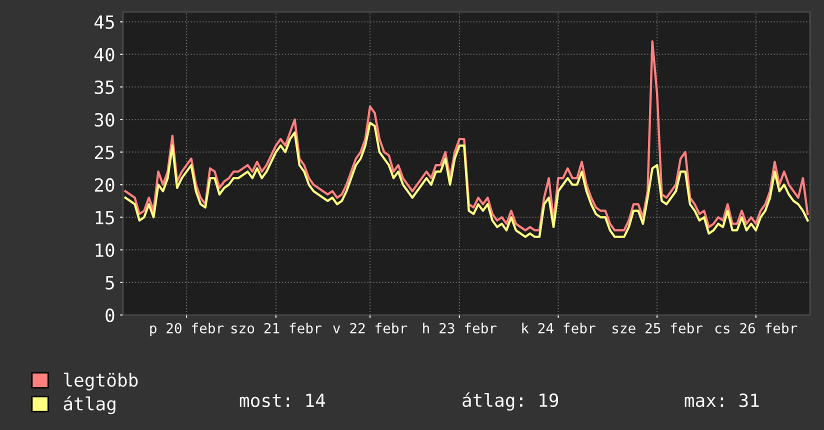  Describe the element at coordinates (104, 22) in the screenshot. I see `y-tick-label: 45` at that location.